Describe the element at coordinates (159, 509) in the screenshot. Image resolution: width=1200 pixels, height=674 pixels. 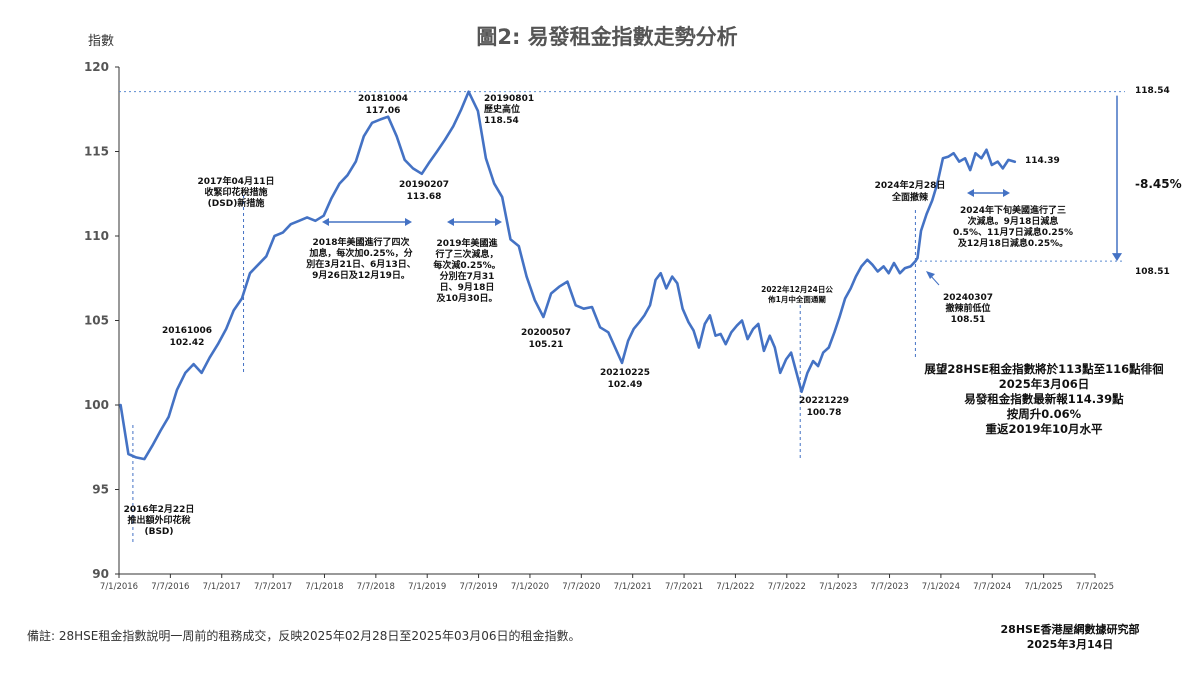
I see `bsd-annotation: 2016年2月22日` at that location.